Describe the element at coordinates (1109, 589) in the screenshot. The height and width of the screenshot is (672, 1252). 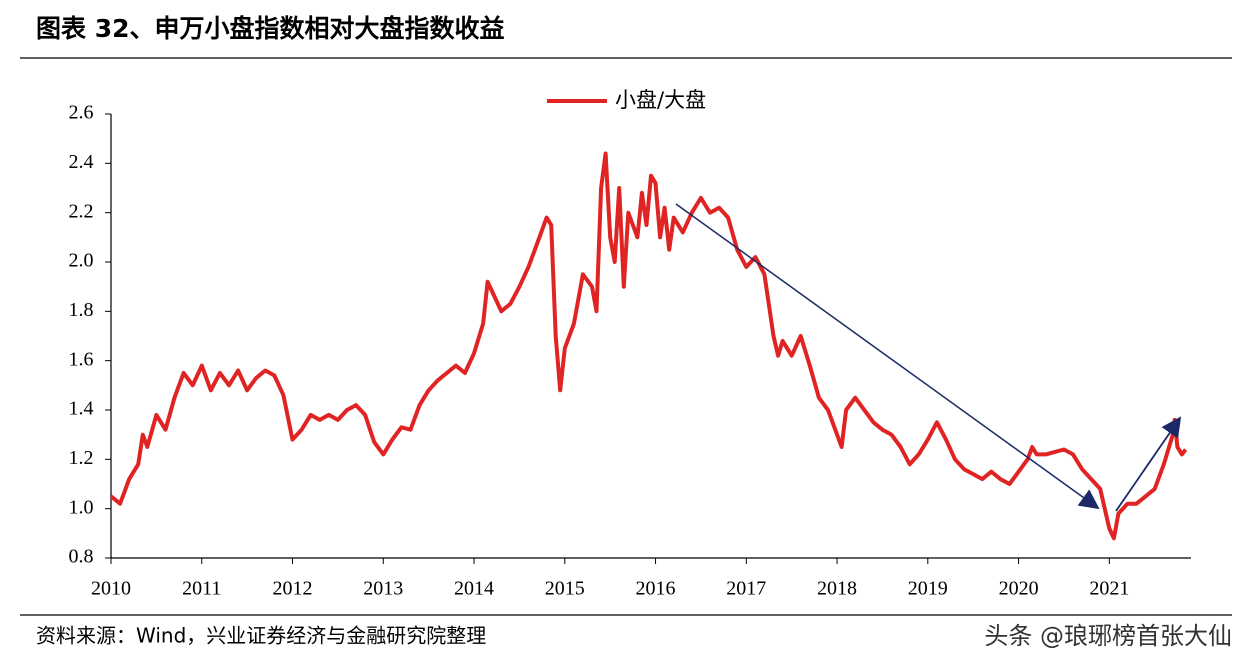
I see `x-tick-label: 2021` at that location.